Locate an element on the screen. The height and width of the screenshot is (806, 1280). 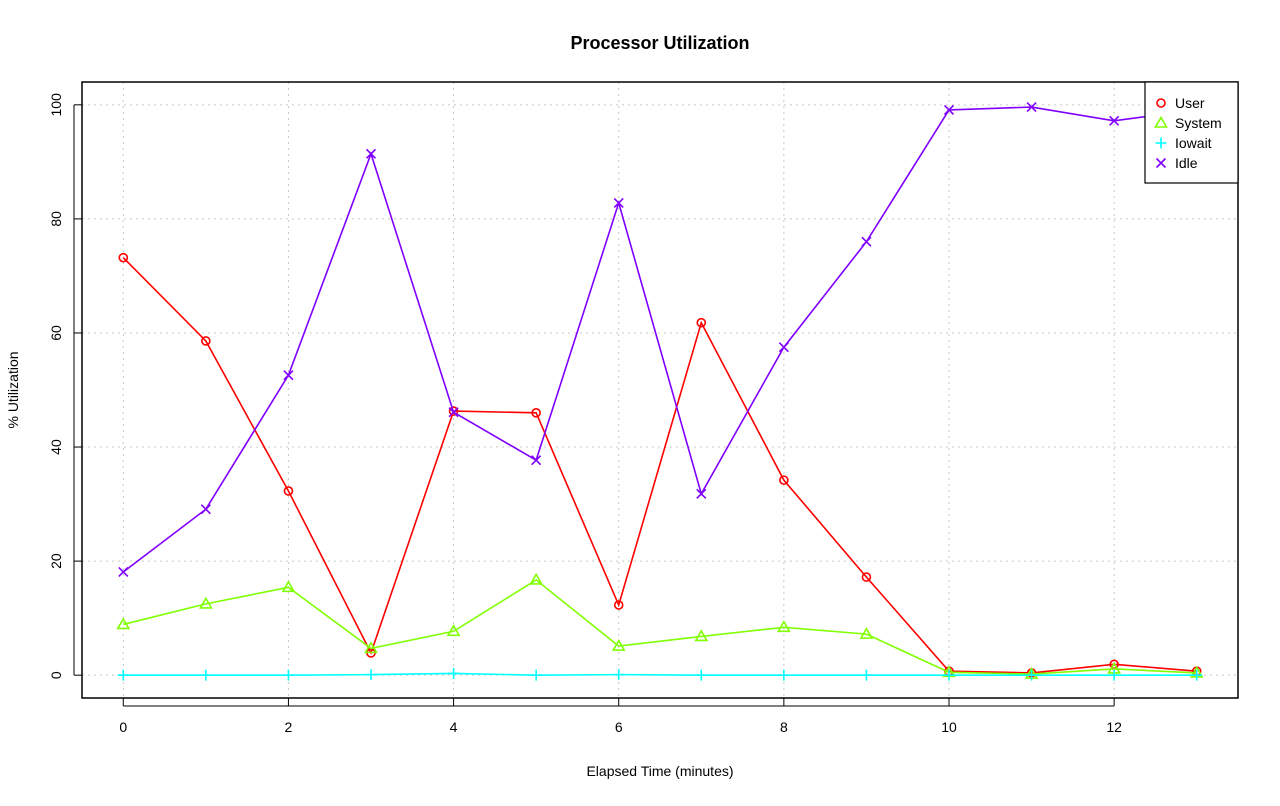
x-tick-label: 0 is located at coordinates (123, 727).